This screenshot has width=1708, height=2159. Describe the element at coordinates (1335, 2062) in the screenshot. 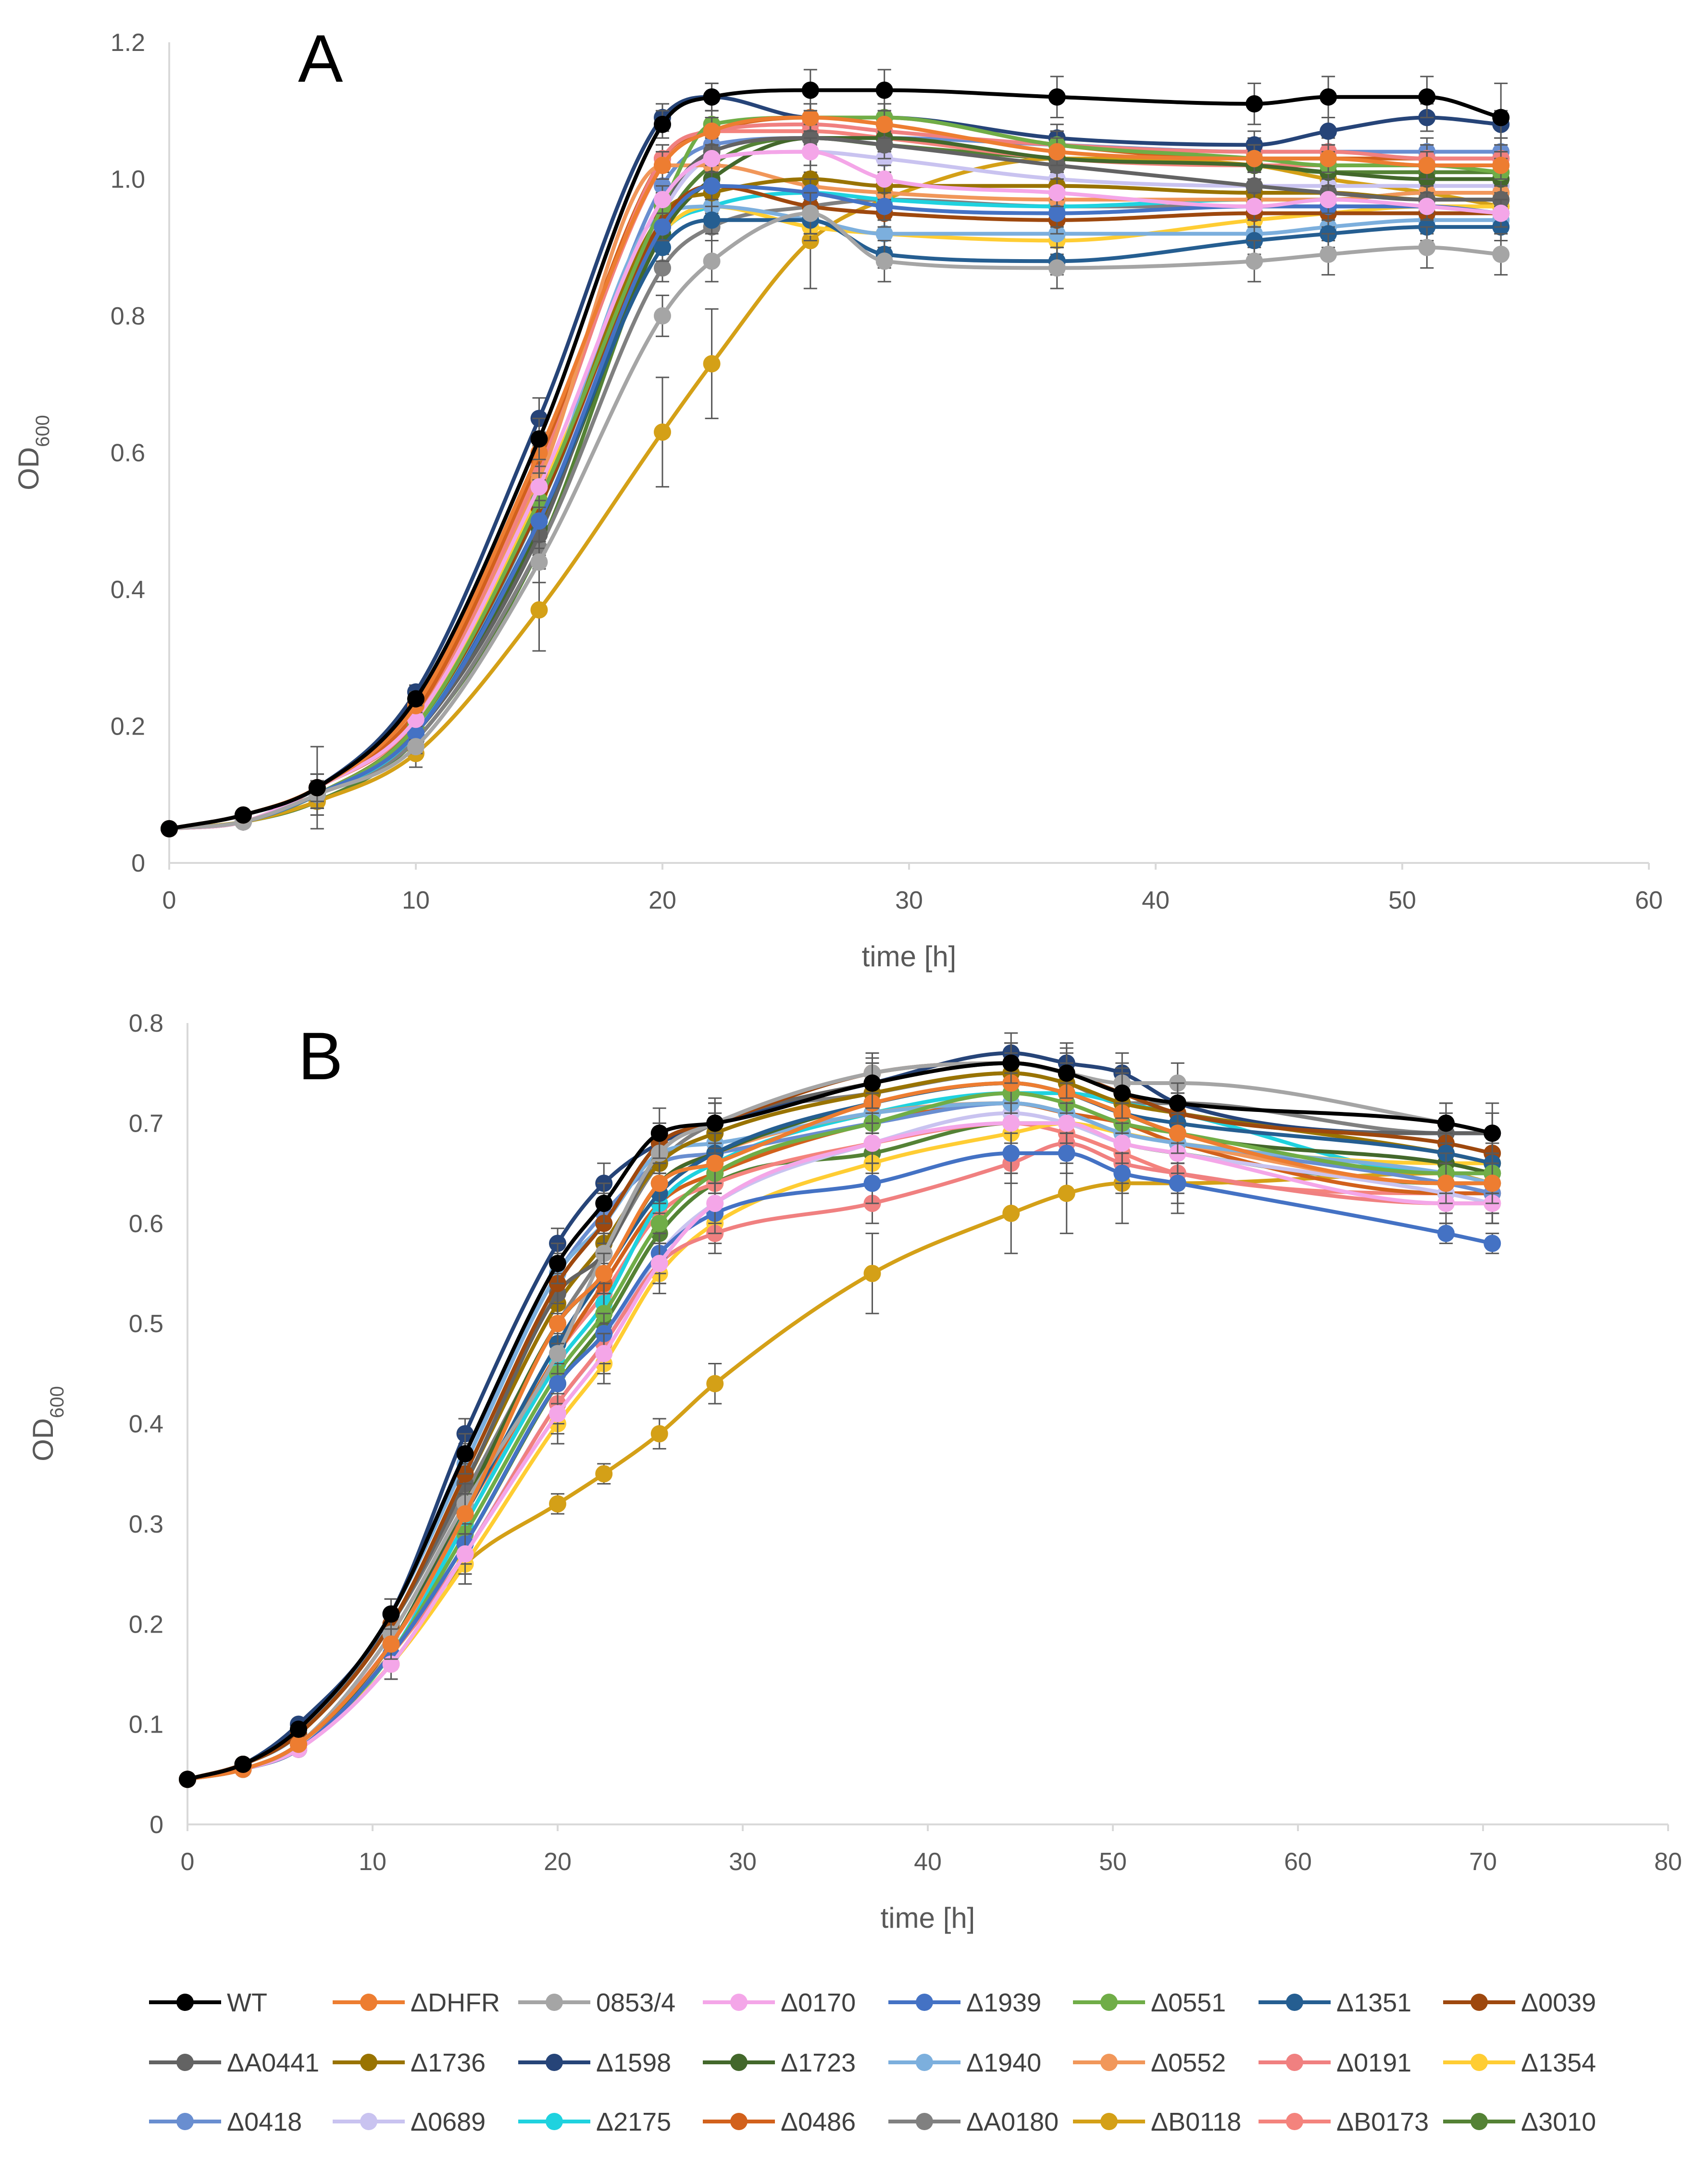

I see `legend-item-0191: Δ0191` at that location.